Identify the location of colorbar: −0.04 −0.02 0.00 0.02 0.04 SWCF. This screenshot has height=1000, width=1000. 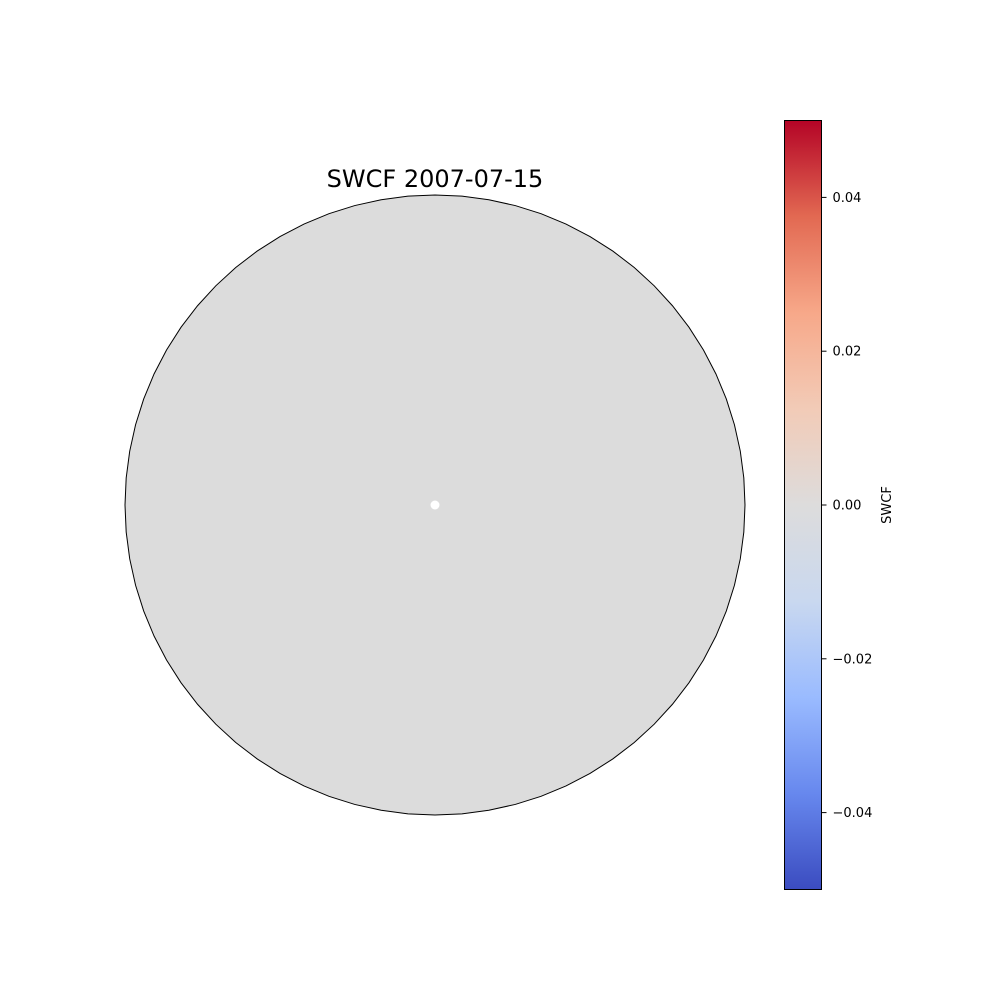
(839, 505).